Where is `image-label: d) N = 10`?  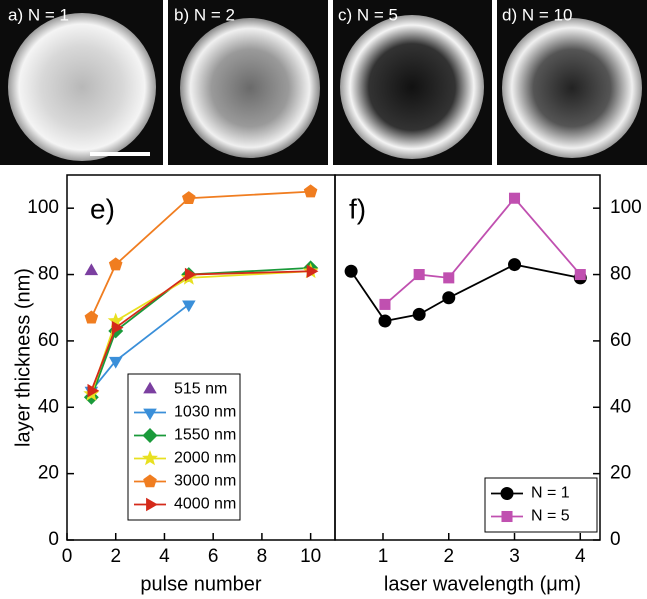 image-label: d) N = 10 is located at coordinates (537, 14).